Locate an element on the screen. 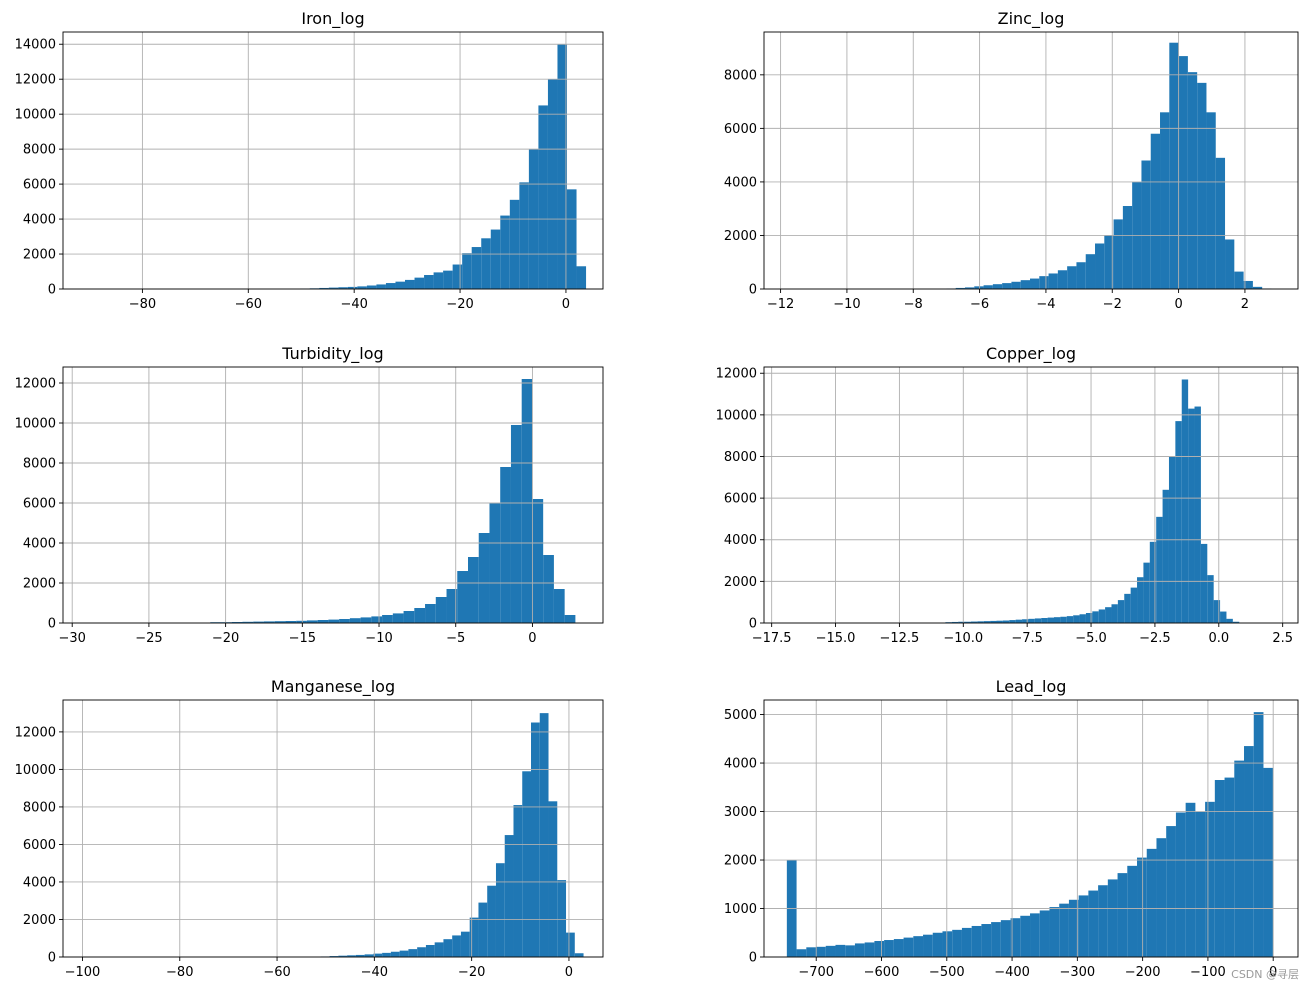 This screenshot has height=990, width=1313. chart-title: Iron_log is located at coordinates (332, 19).